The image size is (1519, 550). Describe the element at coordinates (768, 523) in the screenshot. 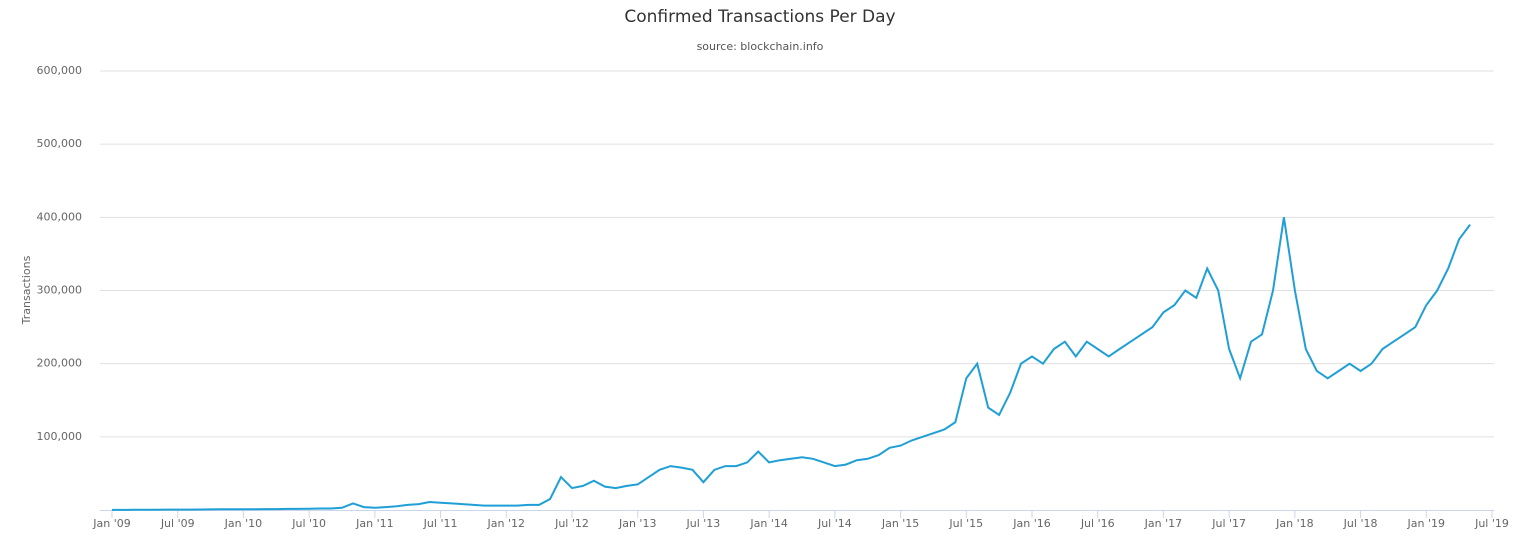

I see `x-tick-label: Jan '14` at that location.